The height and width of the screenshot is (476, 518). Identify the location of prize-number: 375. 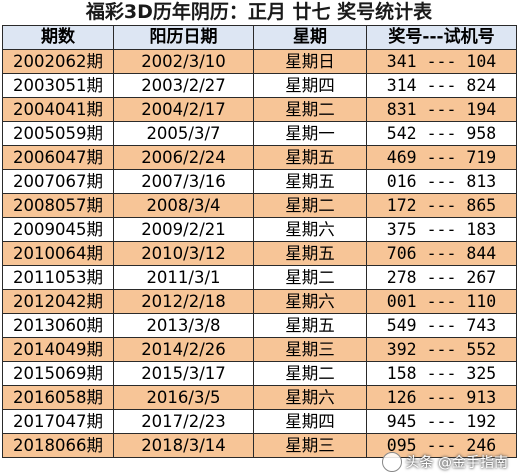
(401, 229).